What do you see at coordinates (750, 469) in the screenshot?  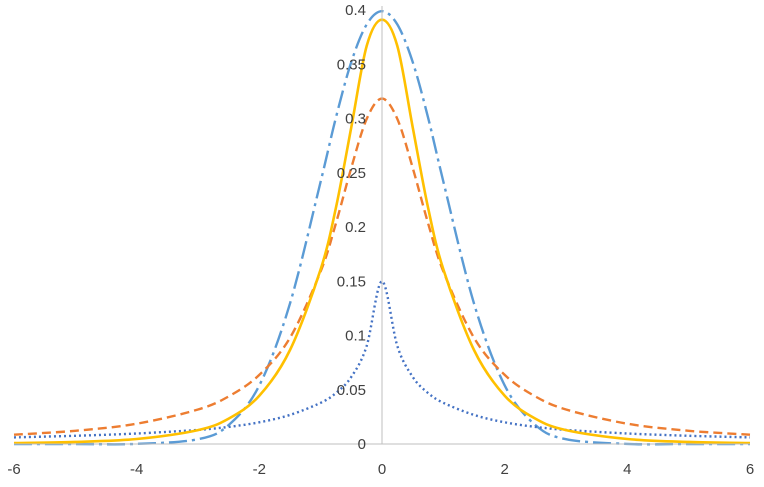 I see `x-tick-label: 6` at bounding box center [750, 469].